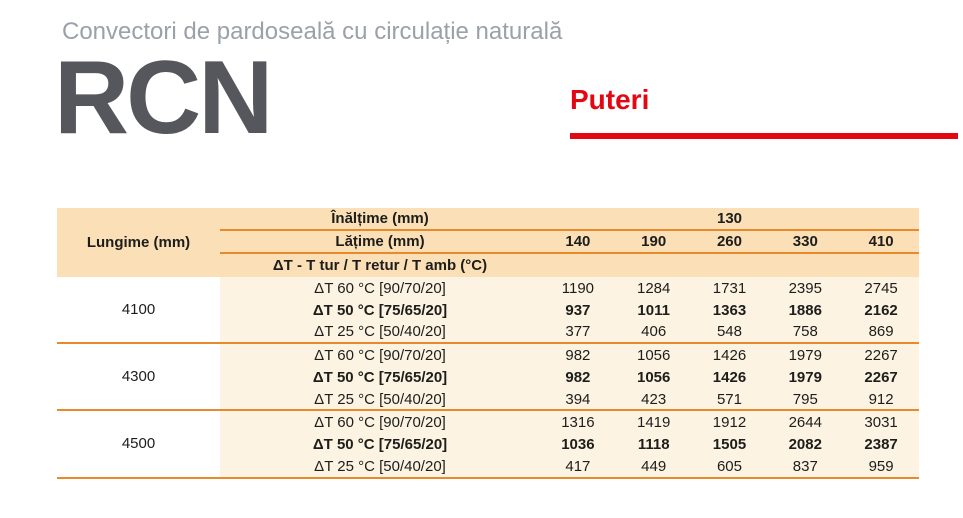 The image size is (963, 518). What do you see at coordinates (881, 400) in the screenshot?
I see `power-value: 912` at bounding box center [881, 400].